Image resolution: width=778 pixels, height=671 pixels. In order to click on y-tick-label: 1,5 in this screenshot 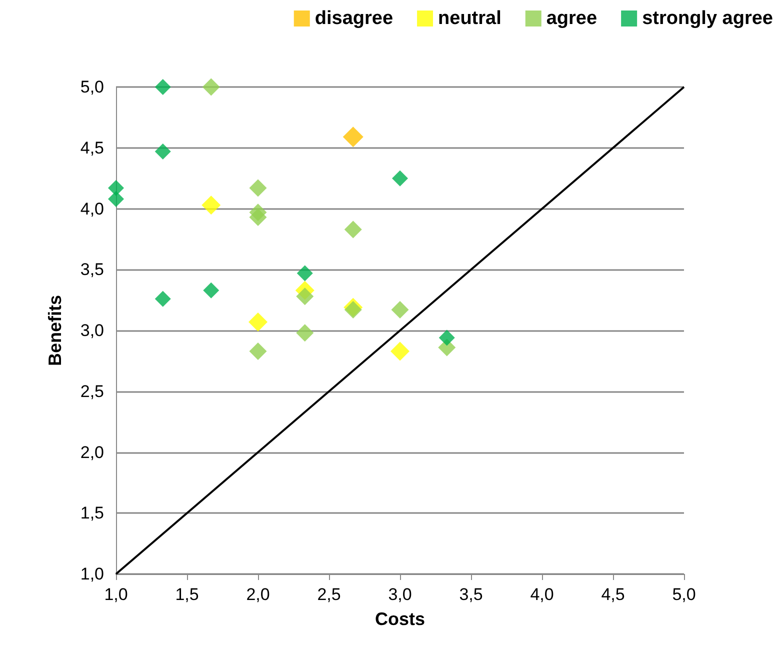, I will do `click(92, 513)`.